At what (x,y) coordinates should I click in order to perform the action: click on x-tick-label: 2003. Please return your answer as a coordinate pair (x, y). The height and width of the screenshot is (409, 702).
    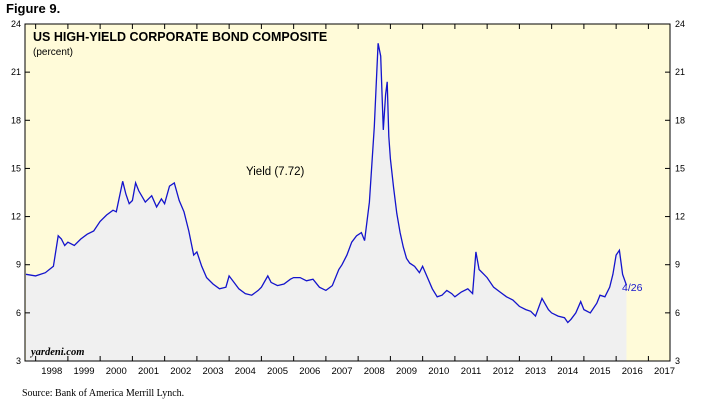
    Looking at the image, I should click on (212, 371).